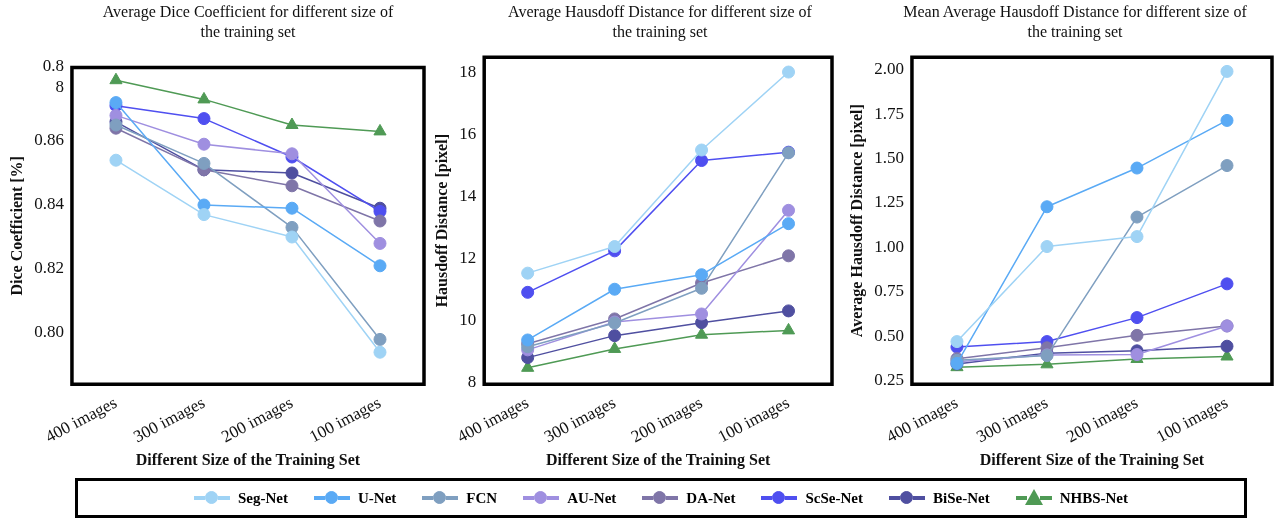 Image resolution: width=1288 pixels, height=523 pixels. What do you see at coordinates (482, 498) in the screenshot?
I see `legend-label: FCN` at bounding box center [482, 498].